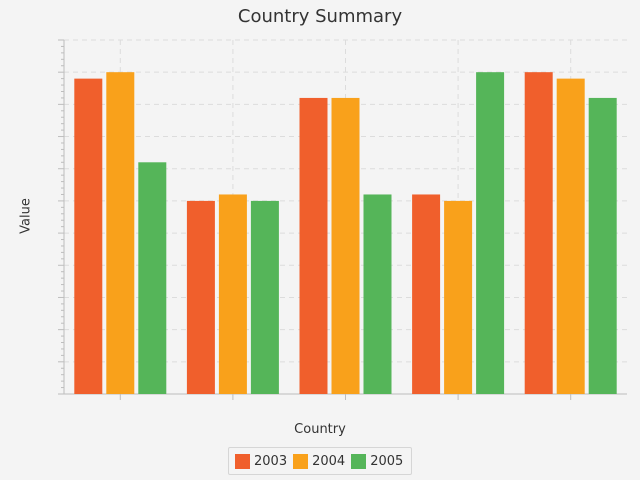 The width and height of the screenshot is (640, 480). I want to click on legend-item: 2005, so click(378, 461).